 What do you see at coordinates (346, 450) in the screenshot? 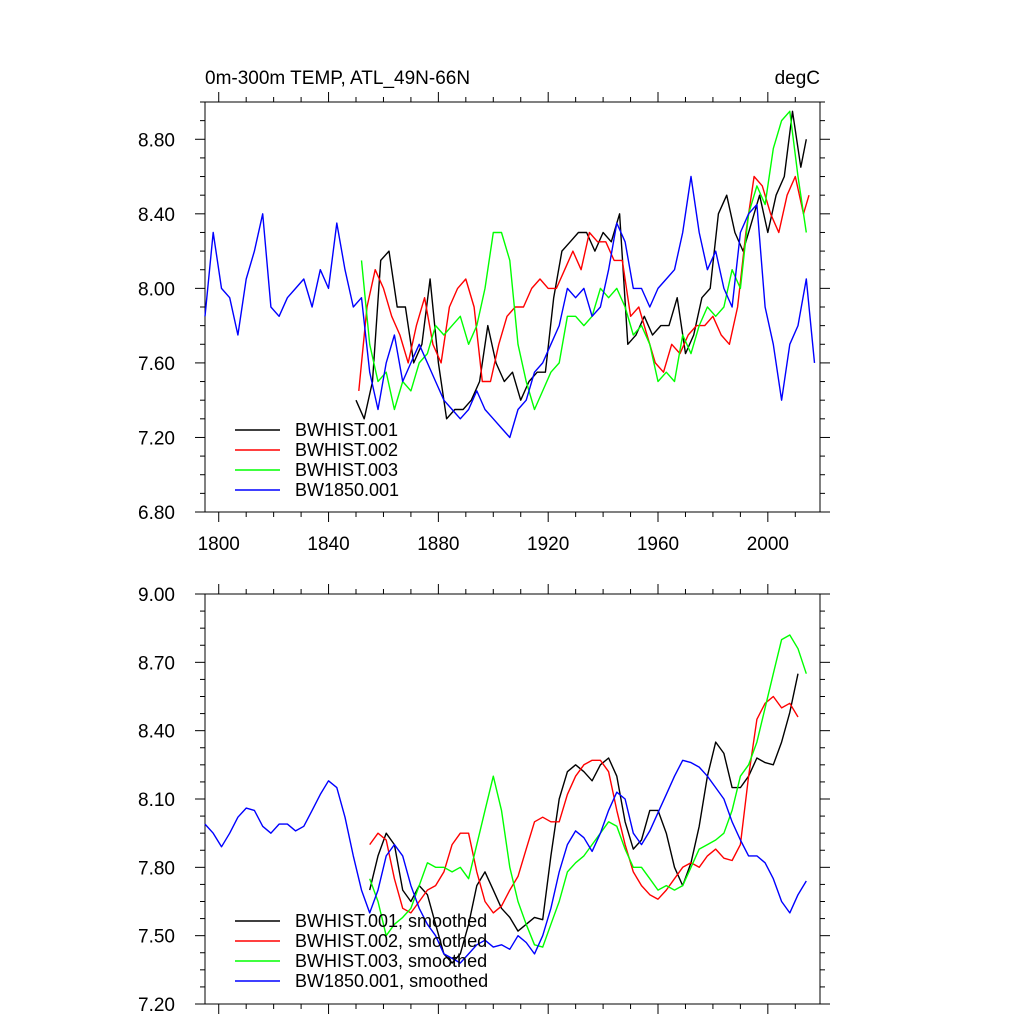
I see `legend-label: BWHIST.002` at bounding box center [346, 450].